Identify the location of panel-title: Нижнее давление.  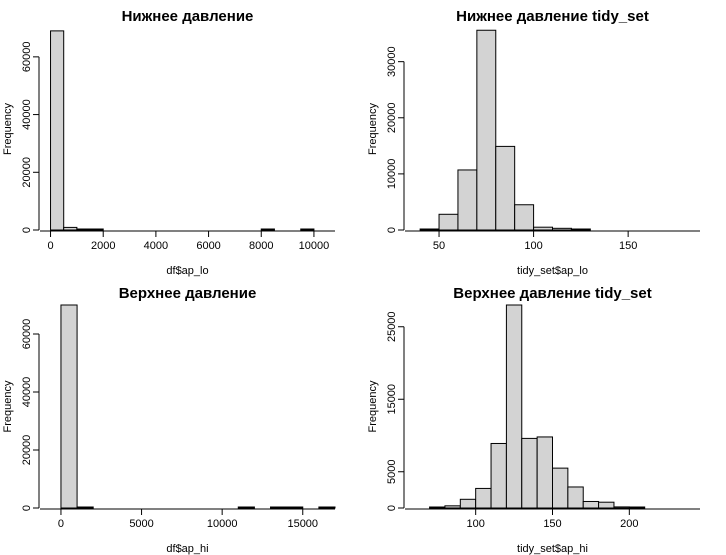
(188, 16).